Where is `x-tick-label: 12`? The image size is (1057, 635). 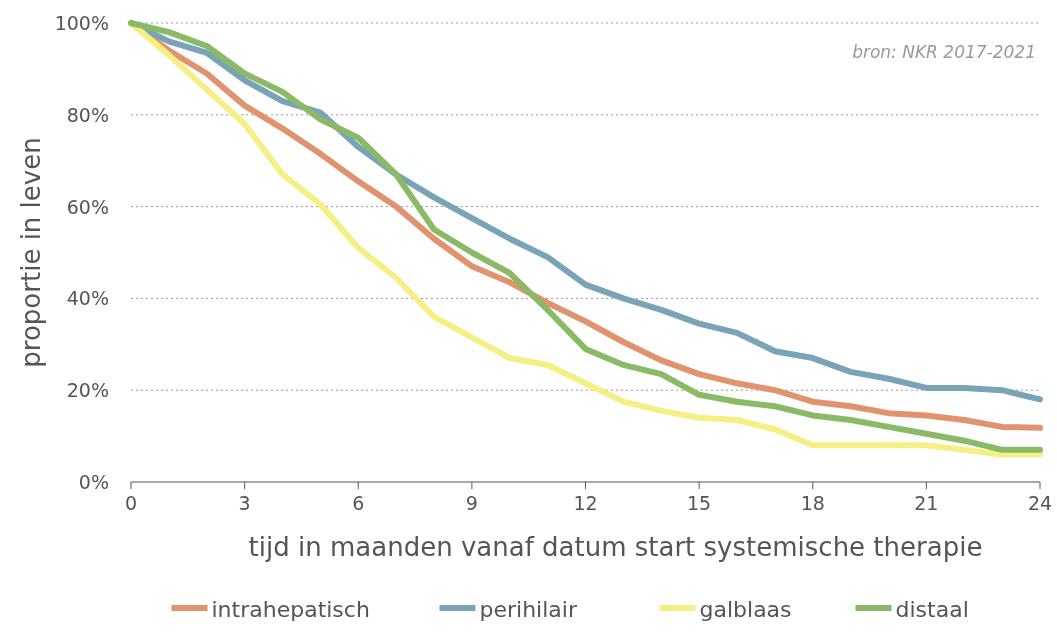
x-tick-label: 12 is located at coordinates (585, 503).